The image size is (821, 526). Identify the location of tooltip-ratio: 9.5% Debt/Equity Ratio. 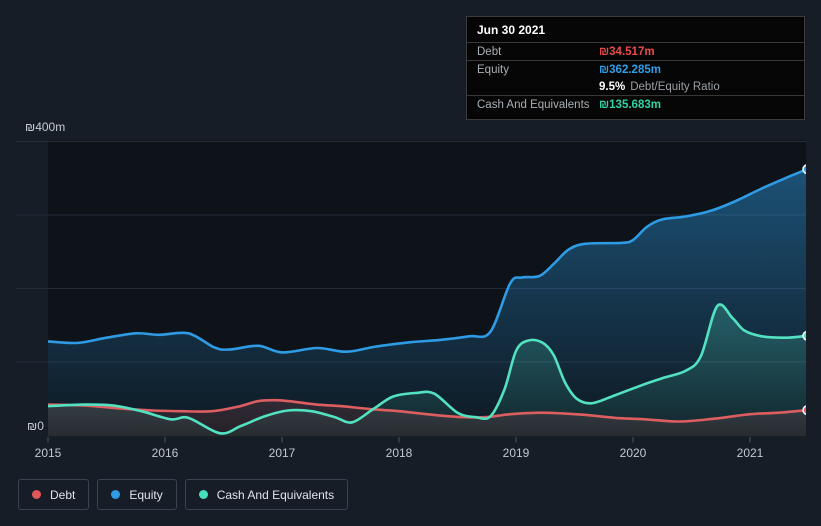
(659, 87).